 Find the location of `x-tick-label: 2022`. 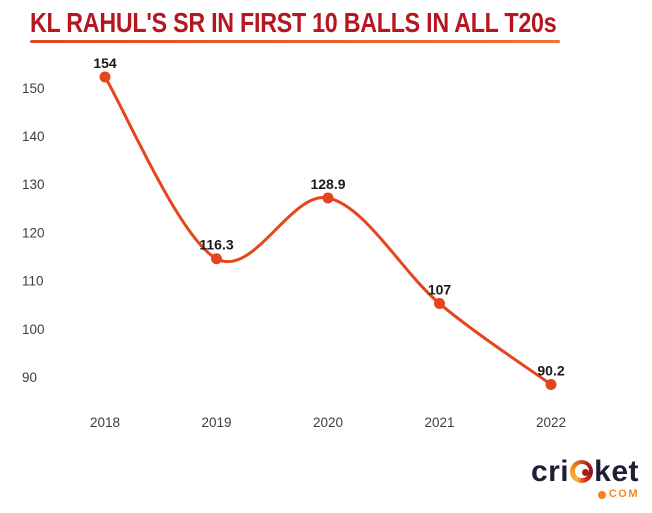

x-tick-label: 2022 is located at coordinates (551, 422).